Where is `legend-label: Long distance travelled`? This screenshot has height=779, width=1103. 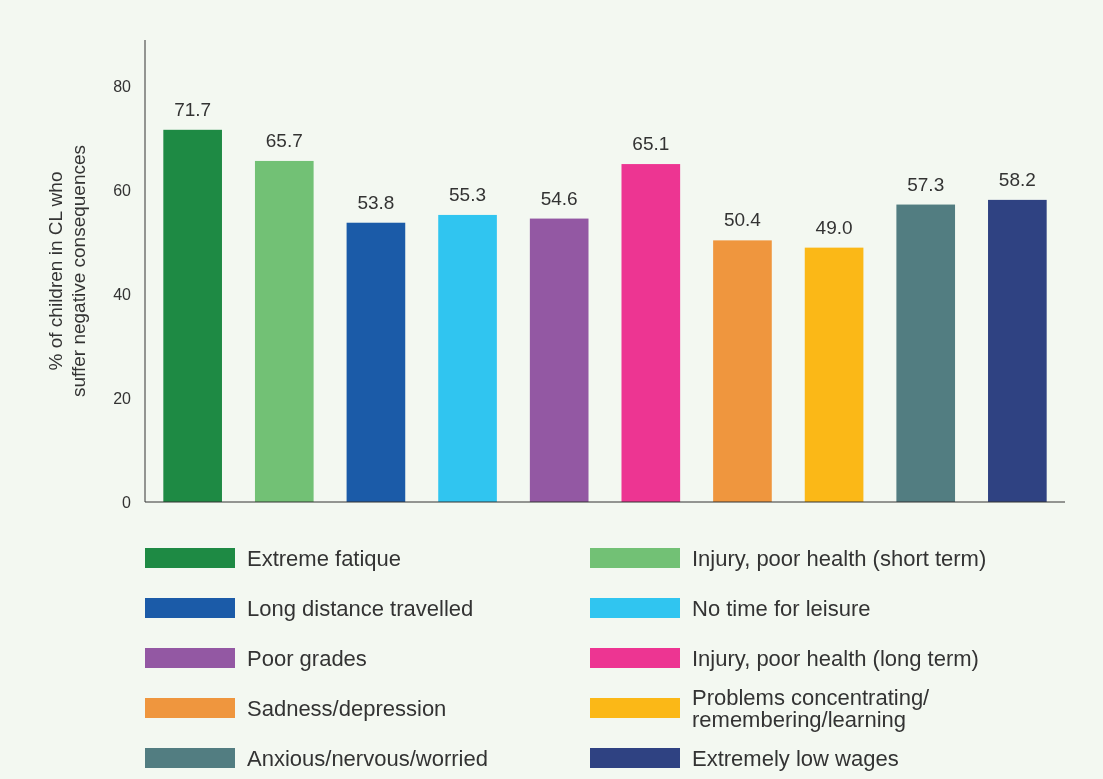 legend-label: Long distance travelled is located at coordinates (360, 608).